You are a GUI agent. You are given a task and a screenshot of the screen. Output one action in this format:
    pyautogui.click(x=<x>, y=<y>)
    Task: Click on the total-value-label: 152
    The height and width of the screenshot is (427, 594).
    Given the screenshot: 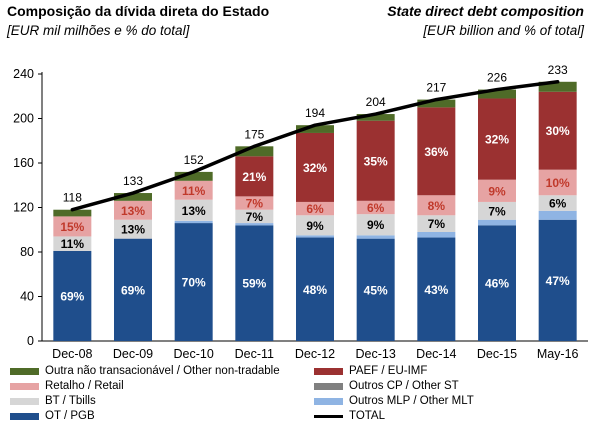 What is the action you would take?
    pyautogui.click(x=194, y=160)
    